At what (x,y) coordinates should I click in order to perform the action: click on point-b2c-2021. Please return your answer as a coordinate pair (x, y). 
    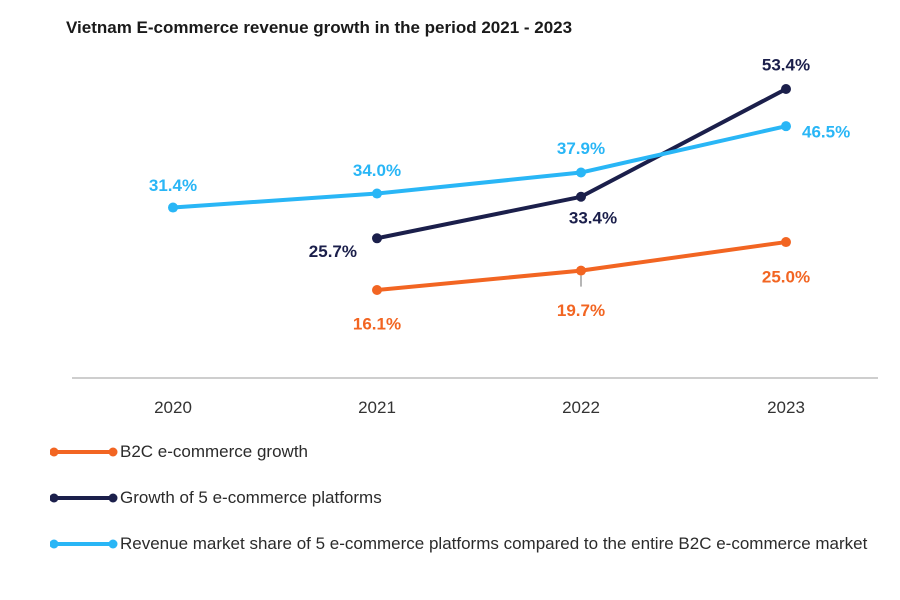
    Looking at the image, I should click on (377, 290).